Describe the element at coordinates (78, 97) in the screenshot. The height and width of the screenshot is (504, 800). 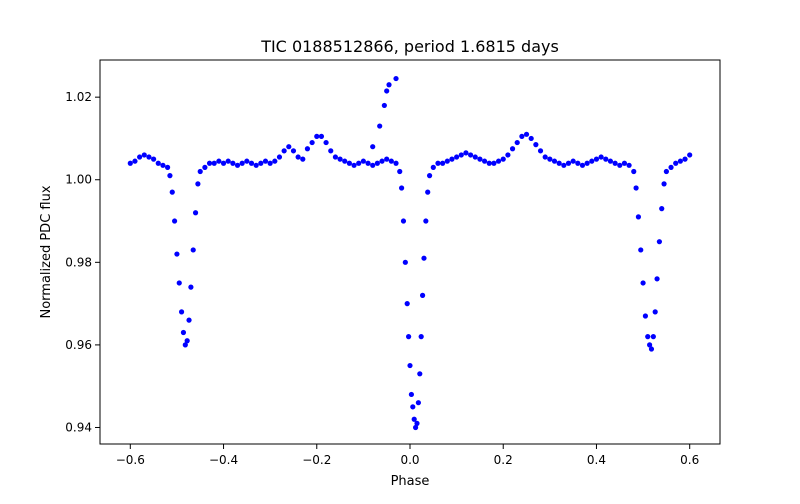
I see `y-tick-label: 1.02` at that location.